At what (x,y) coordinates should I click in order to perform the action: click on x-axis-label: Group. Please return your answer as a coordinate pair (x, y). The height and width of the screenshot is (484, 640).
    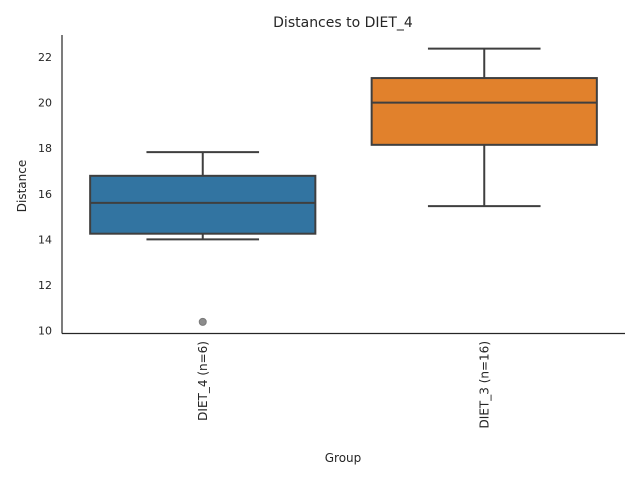
    Looking at the image, I should click on (343, 458).